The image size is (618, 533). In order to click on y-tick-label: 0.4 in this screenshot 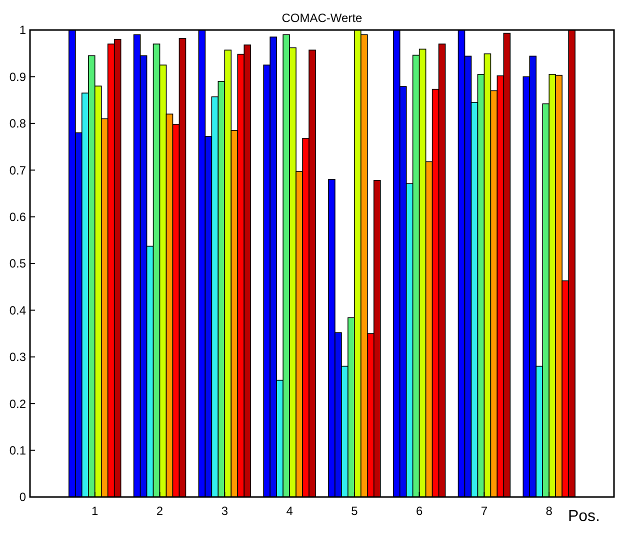, I will do `click(17, 310)`.